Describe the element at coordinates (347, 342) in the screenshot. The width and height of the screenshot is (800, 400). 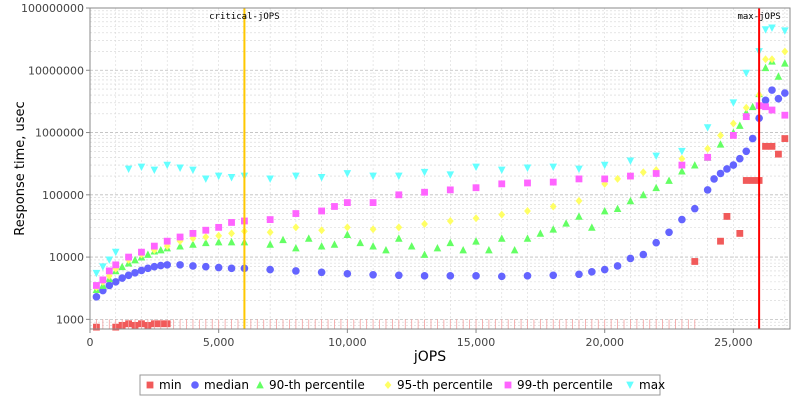
I see `x-tick-label: 10,000` at that location.